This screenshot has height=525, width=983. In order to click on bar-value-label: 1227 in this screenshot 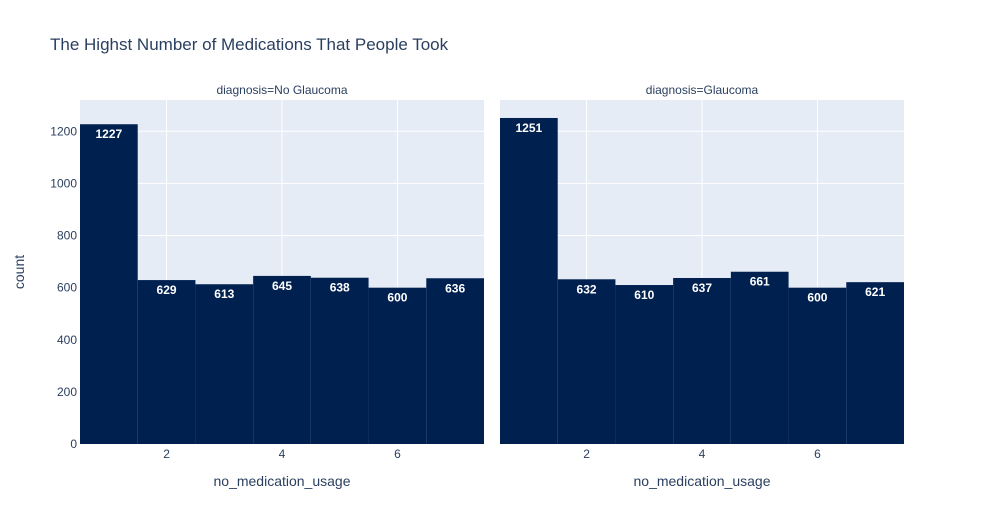, I will do `click(109, 134)`.